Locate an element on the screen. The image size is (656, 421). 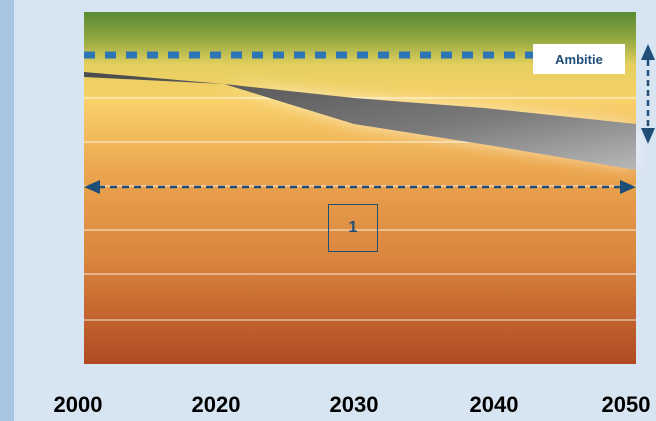
range-marker-label: 1 is located at coordinates (353, 227).